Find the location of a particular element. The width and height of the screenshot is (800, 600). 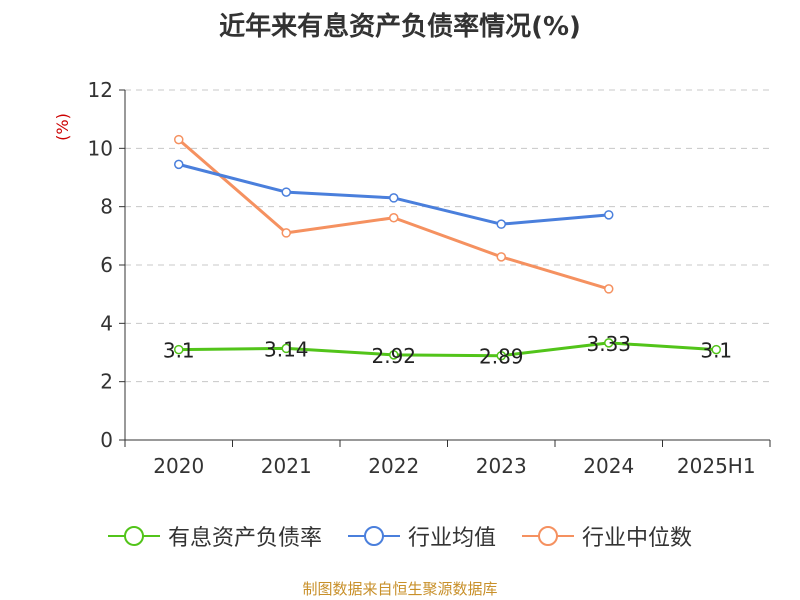

series-line is located at coordinates (447, 349).